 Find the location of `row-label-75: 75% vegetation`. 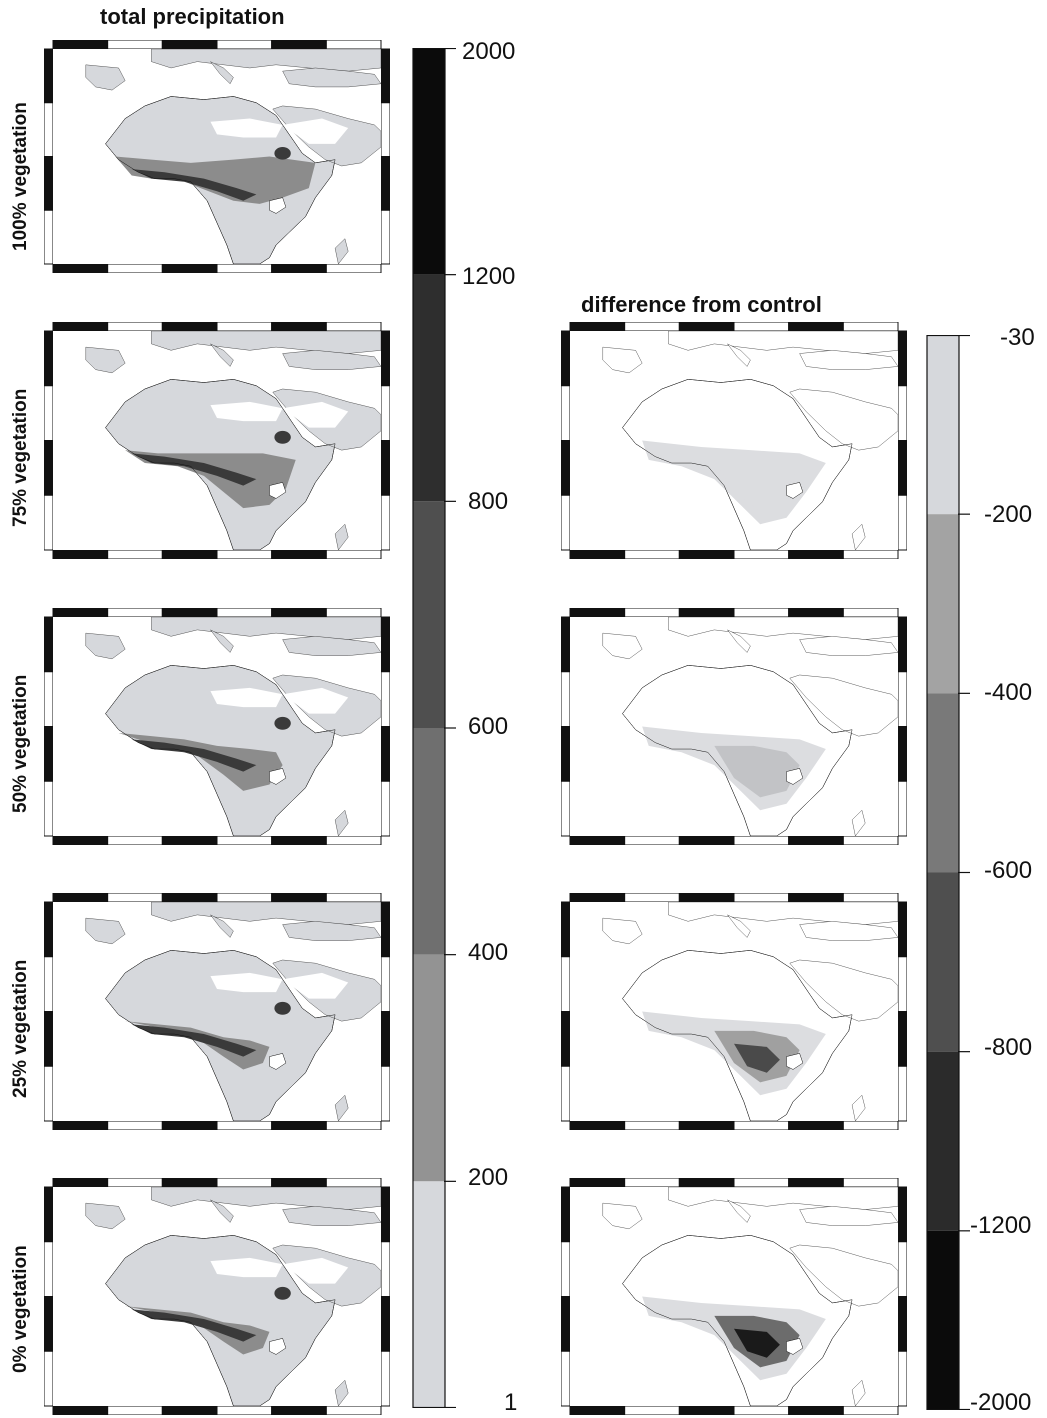

row-label-75: 75% vegetation is located at coordinates (20, 457).